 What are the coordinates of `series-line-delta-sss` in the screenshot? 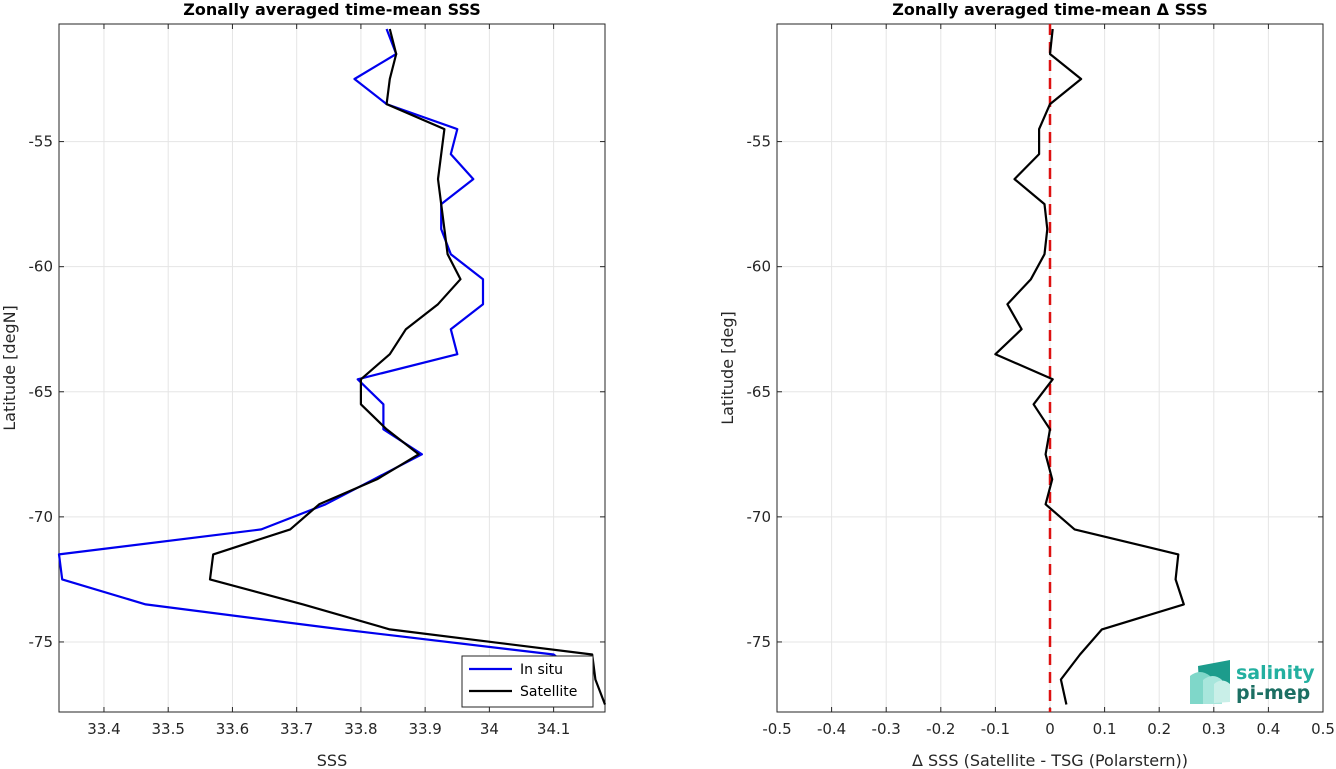 It's located at (1089, 366).